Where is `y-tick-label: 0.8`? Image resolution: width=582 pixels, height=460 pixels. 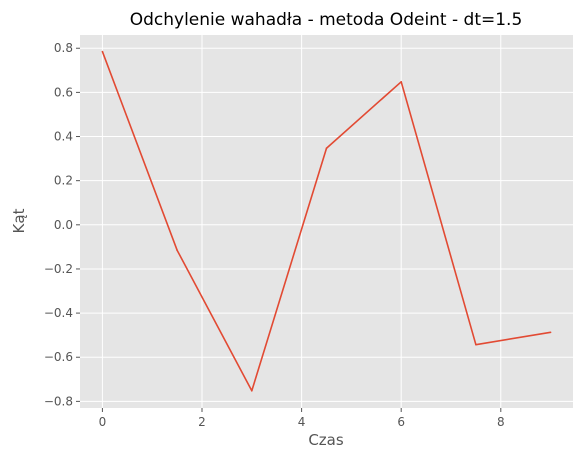 y-tick-label: 0.8 is located at coordinates (63, 48).